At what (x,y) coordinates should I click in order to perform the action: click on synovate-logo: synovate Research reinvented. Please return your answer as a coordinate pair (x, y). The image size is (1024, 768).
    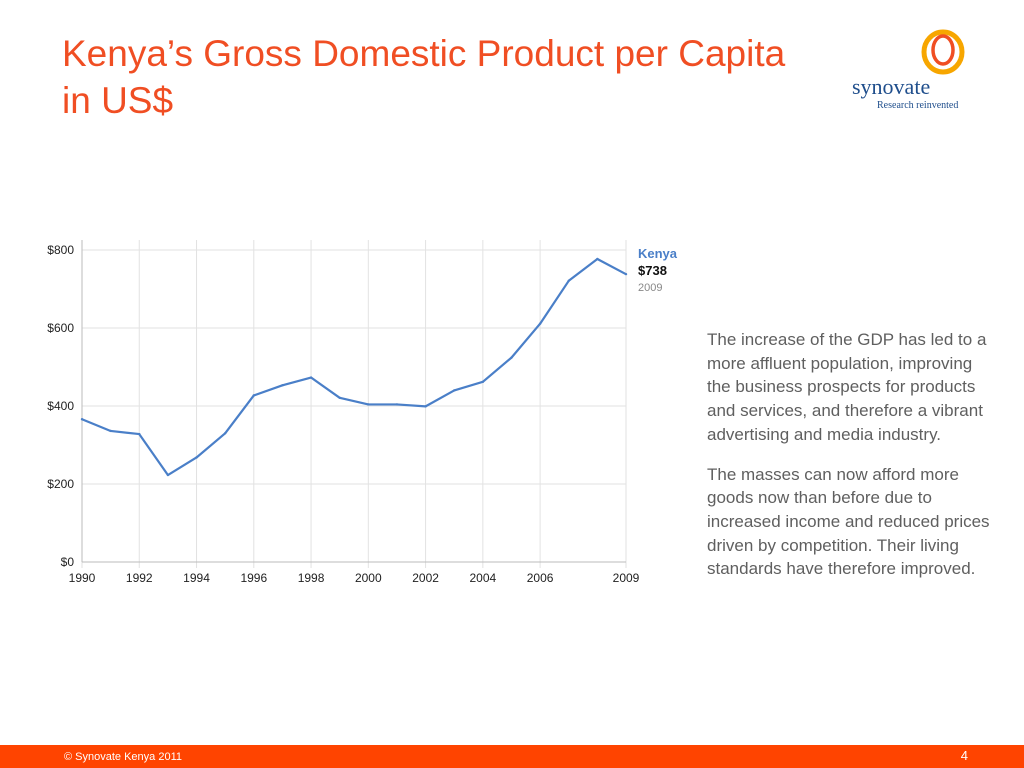
    Looking at the image, I should click on (912, 73).